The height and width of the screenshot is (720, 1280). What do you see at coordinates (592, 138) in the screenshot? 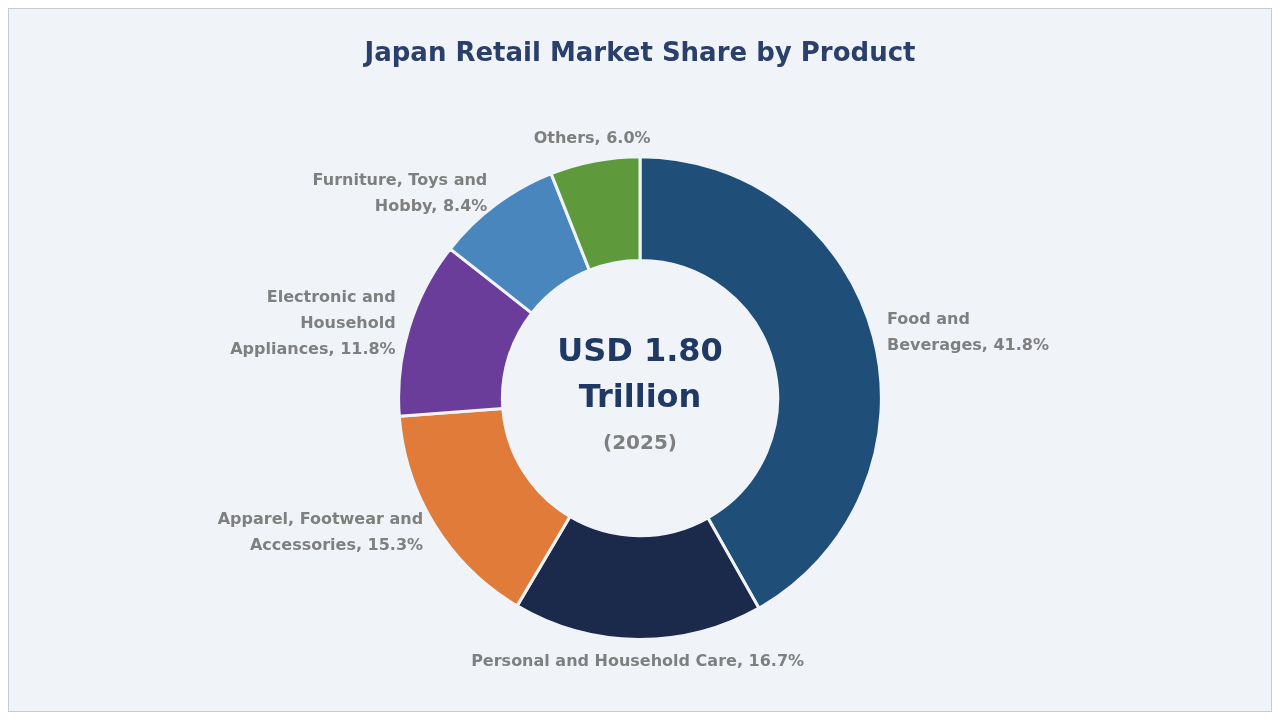
I see `slice-label: Others, 6.0%` at bounding box center [592, 138].